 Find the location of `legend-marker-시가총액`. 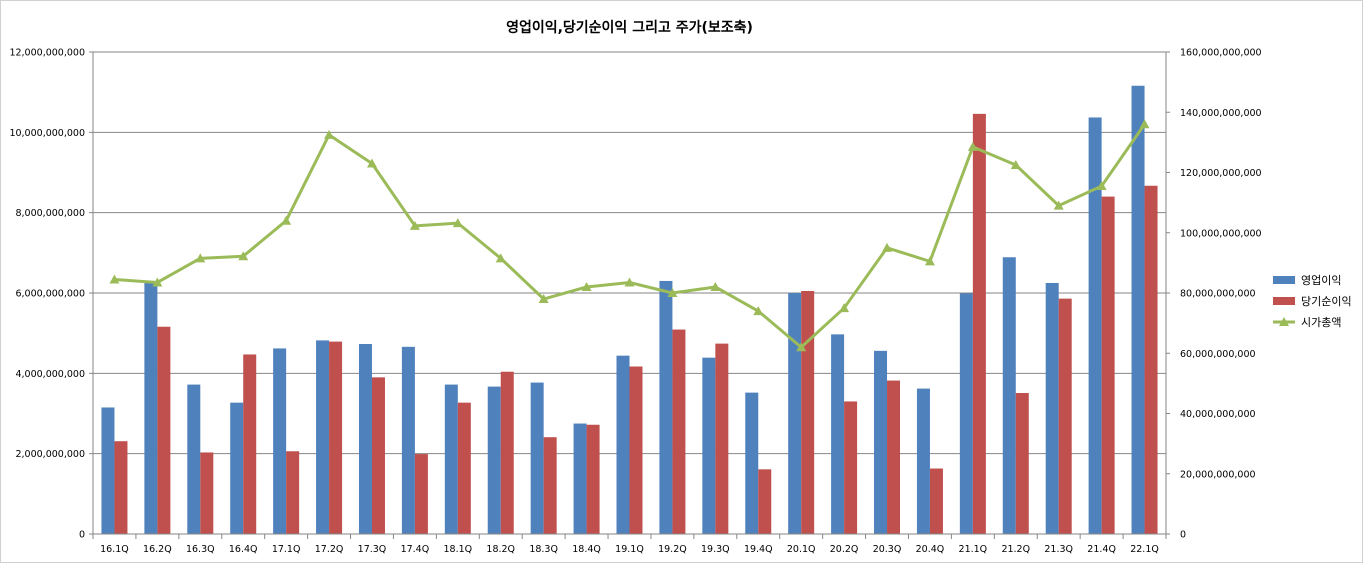

legend-marker-시가총액 is located at coordinates (1284, 321).